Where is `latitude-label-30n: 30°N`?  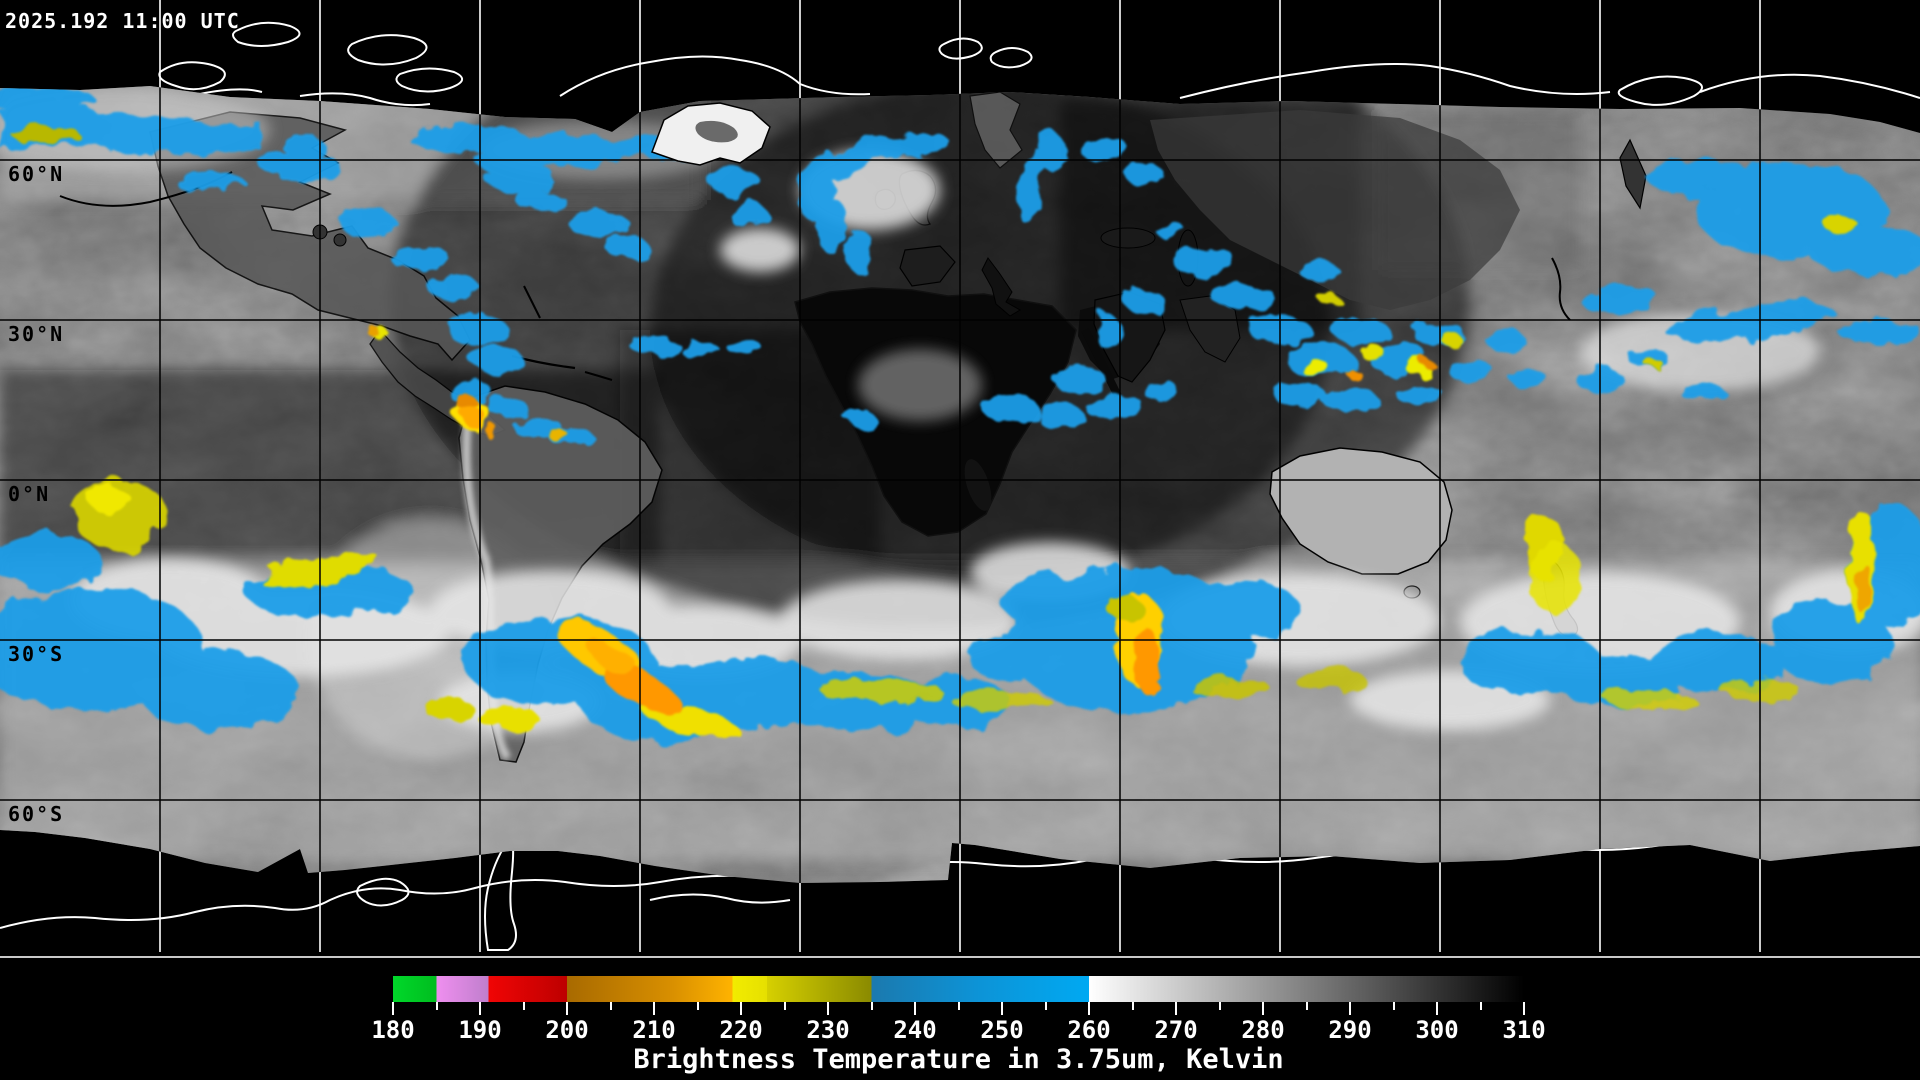 latitude-label-30n: 30°N is located at coordinates (36, 334).